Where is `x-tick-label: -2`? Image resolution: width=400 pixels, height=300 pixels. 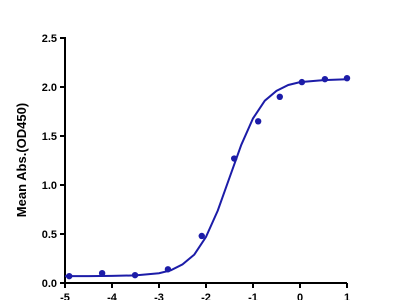
x-tick-label: -2 is located at coordinates (206, 296).